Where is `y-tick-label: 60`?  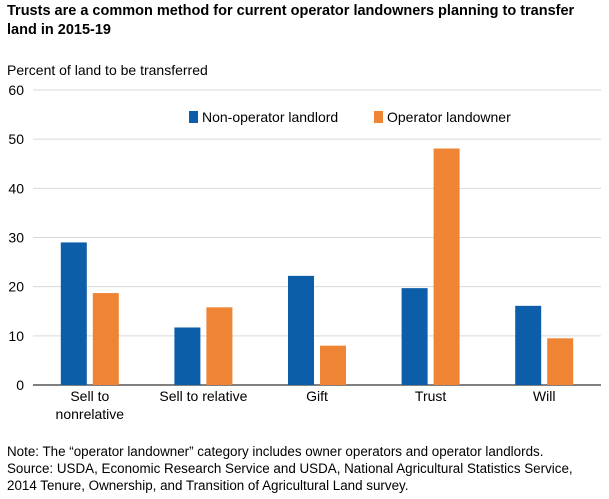
y-tick-label: 60 is located at coordinates (16, 90).